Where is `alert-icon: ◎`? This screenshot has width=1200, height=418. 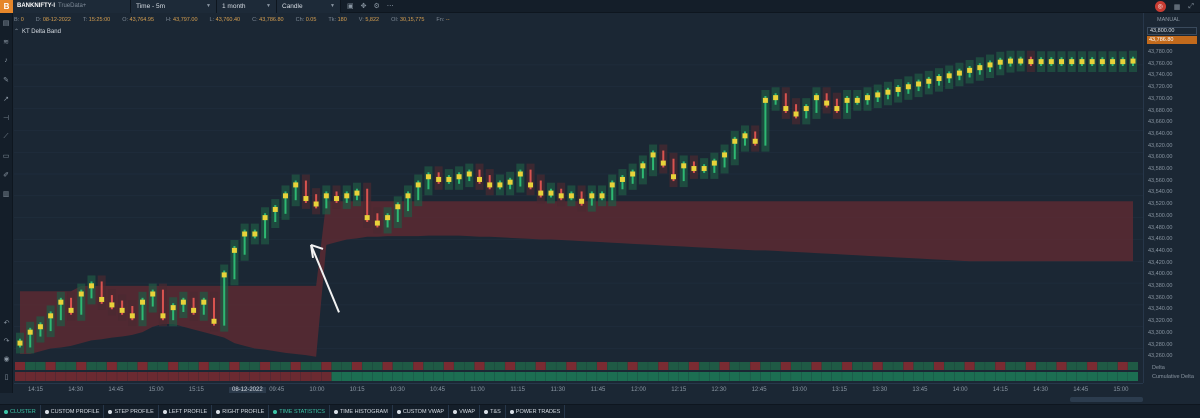
alert-icon: ◎ is located at coordinates (1160, 6).